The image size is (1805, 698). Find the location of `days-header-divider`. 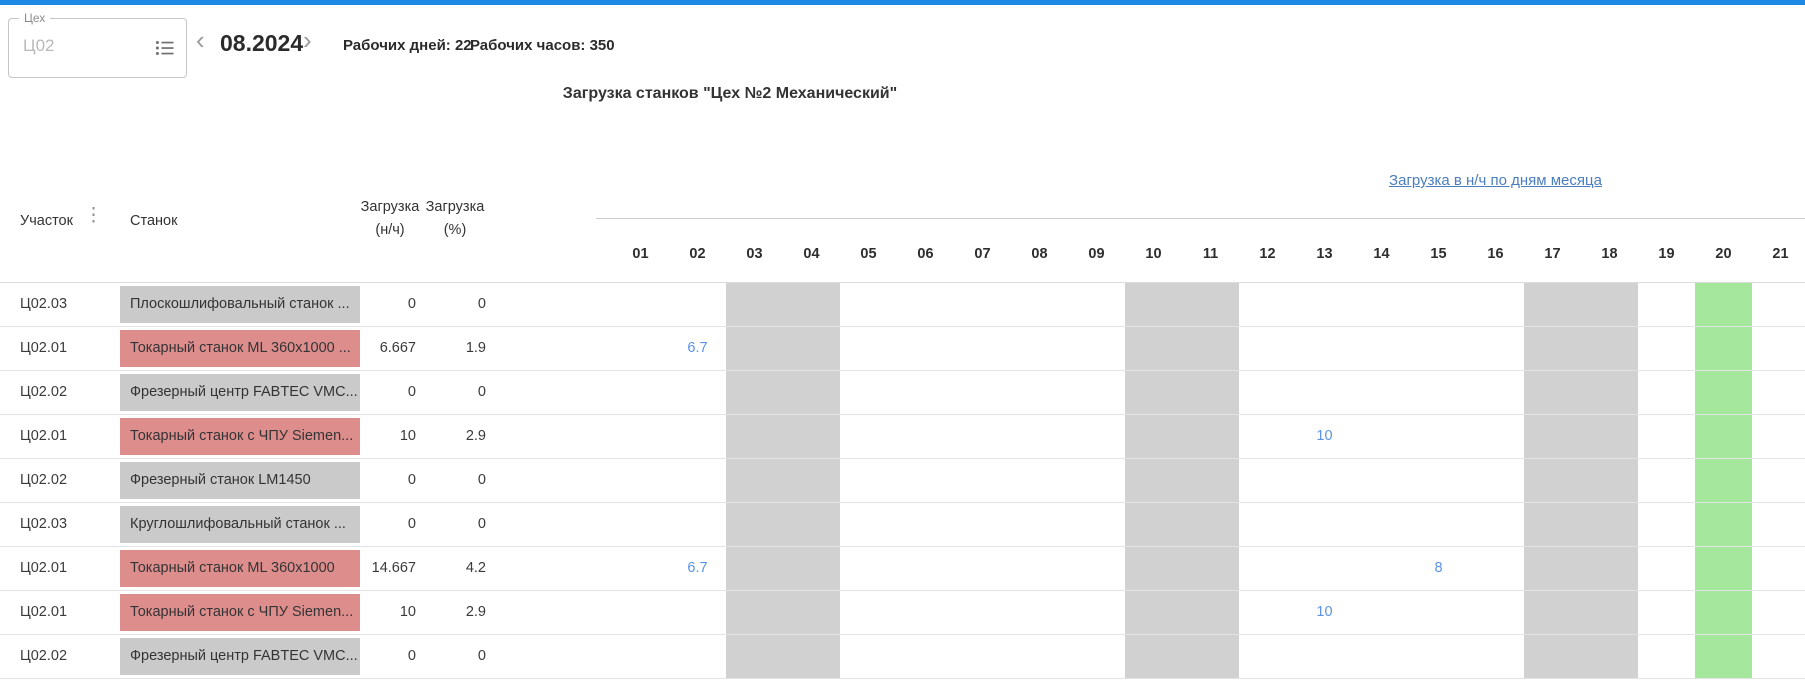

days-header-divider is located at coordinates (1200, 218).